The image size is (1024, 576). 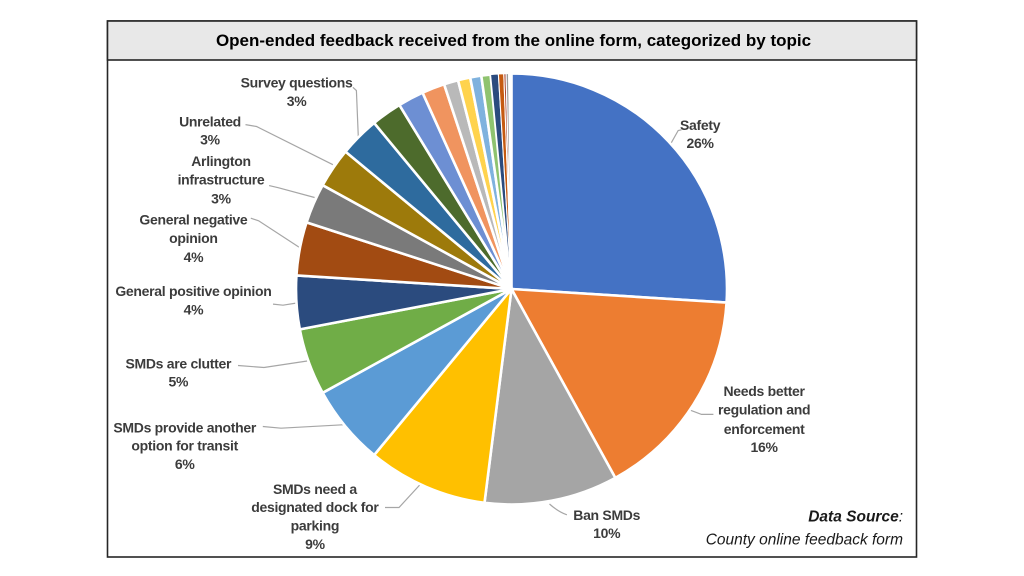 What do you see at coordinates (765, 447) in the screenshot?
I see `svg-text: 16%` at bounding box center [765, 447].